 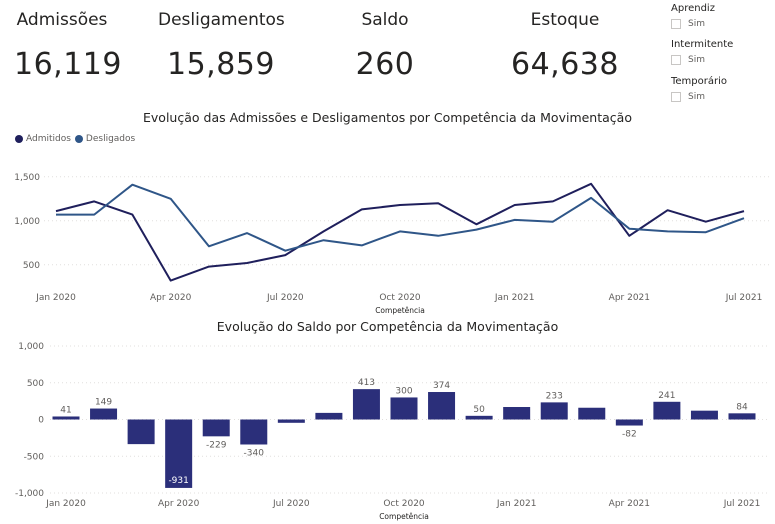 I want to click on kpi-saldo: Saldo 260, so click(x=385, y=46).